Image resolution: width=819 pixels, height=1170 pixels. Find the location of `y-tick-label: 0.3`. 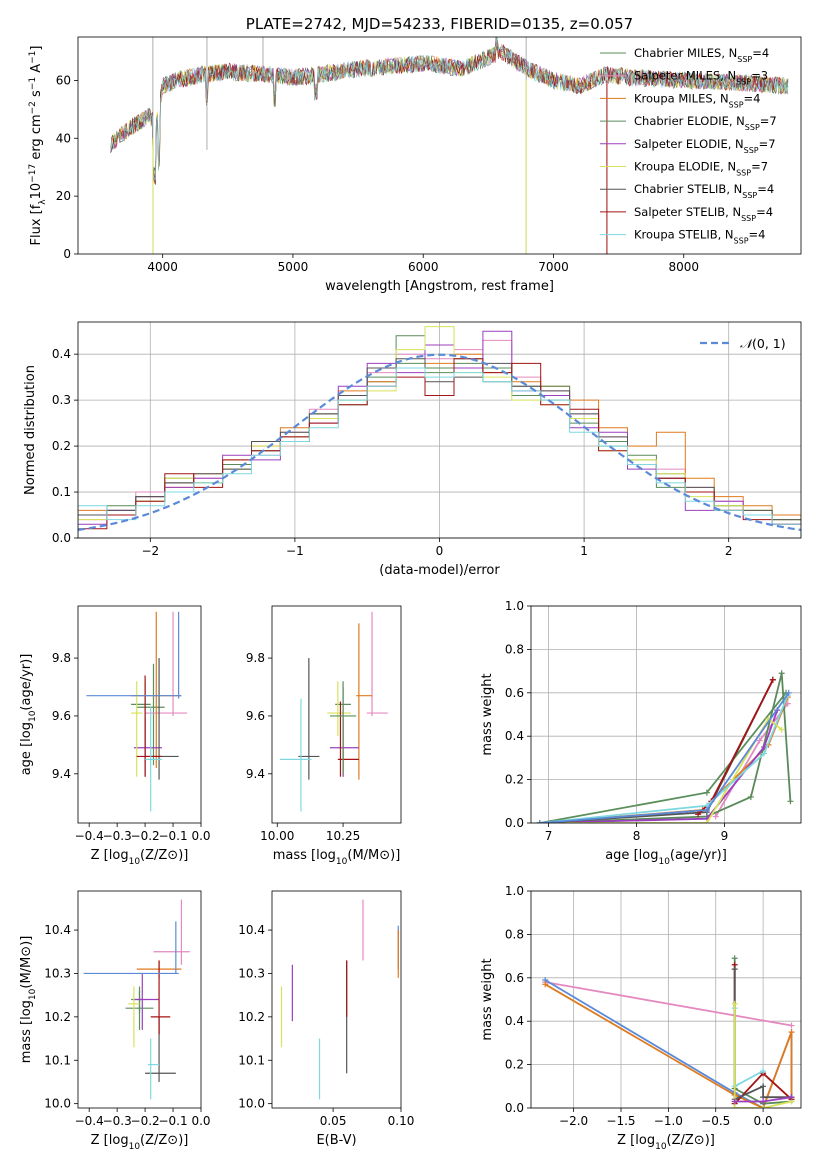

y-tick-label: 0.3 is located at coordinates (61, 400).